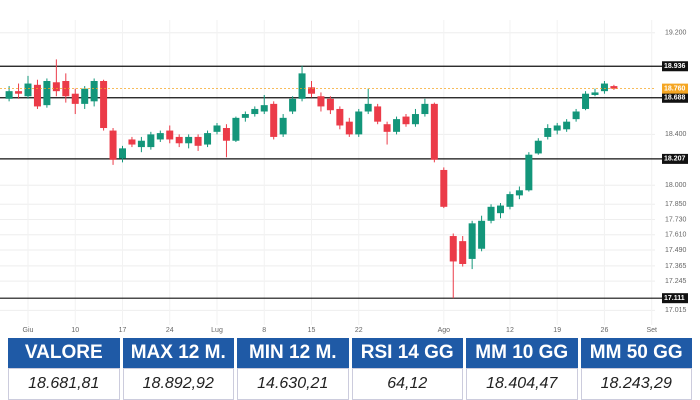 Image resolution: width=700 pixels, height=400 pixels. What do you see at coordinates (676, 33) in the screenshot?
I see `y-tick-label: 19.200` at bounding box center [676, 33].